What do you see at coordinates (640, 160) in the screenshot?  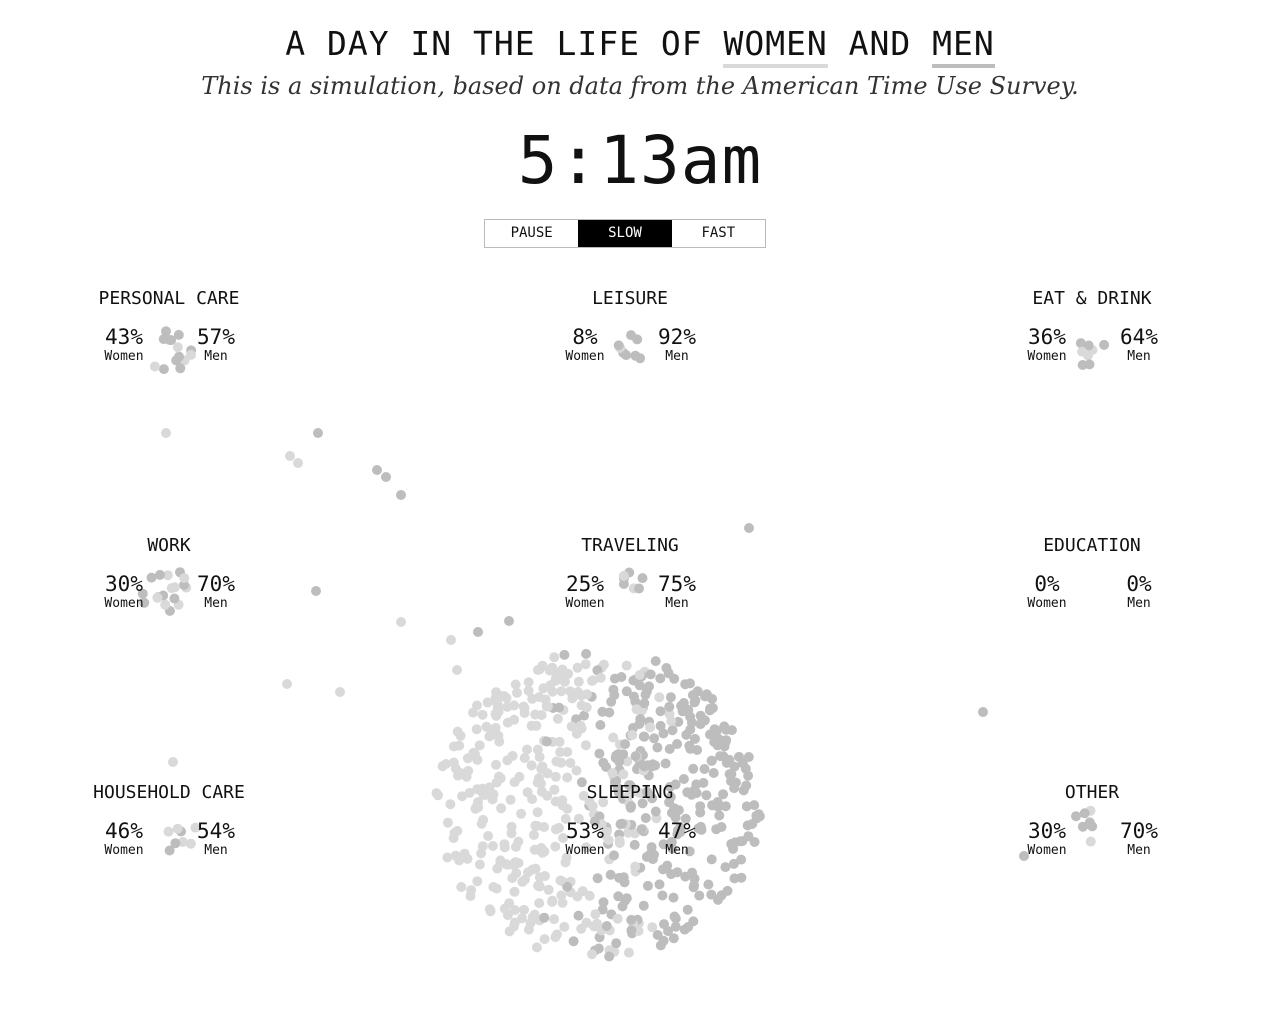 I see `simulation-clock: 5:13am` at bounding box center [640, 160].